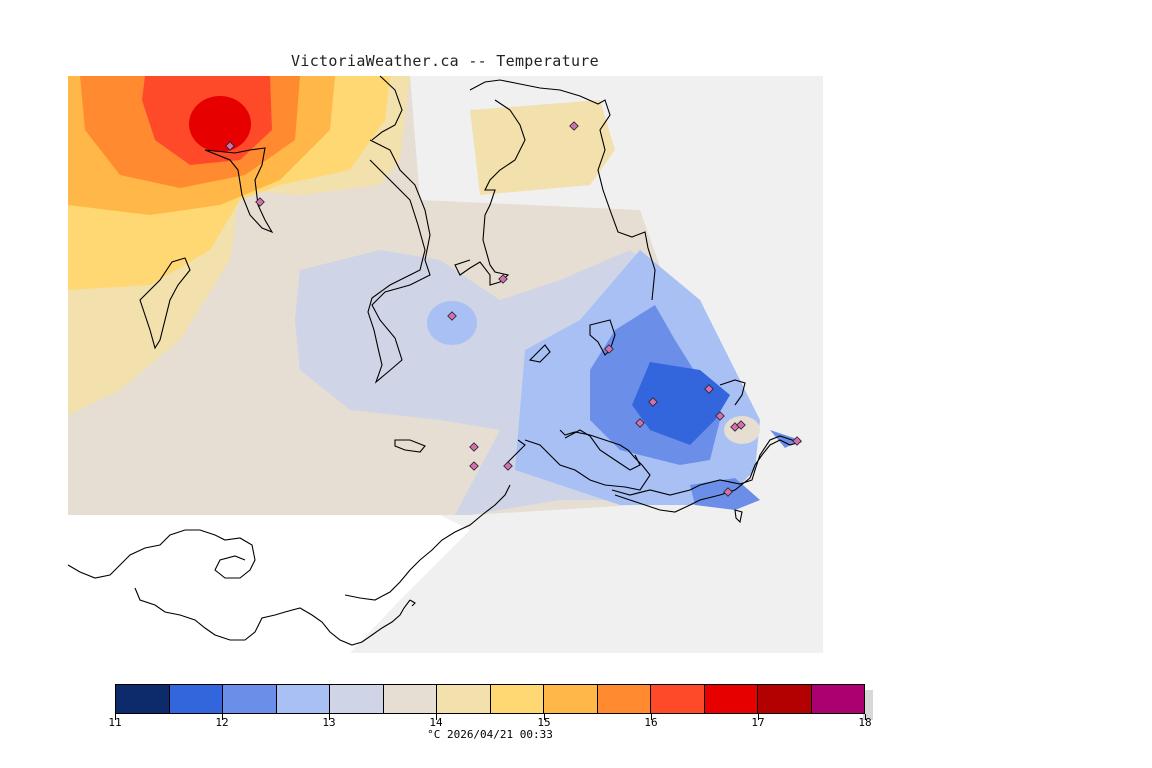 The width and height of the screenshot is (1152, 768). Describe the element at coordinates (436, 722) in the screenshot. I see `colorbar-tick-label: 14` at that location.